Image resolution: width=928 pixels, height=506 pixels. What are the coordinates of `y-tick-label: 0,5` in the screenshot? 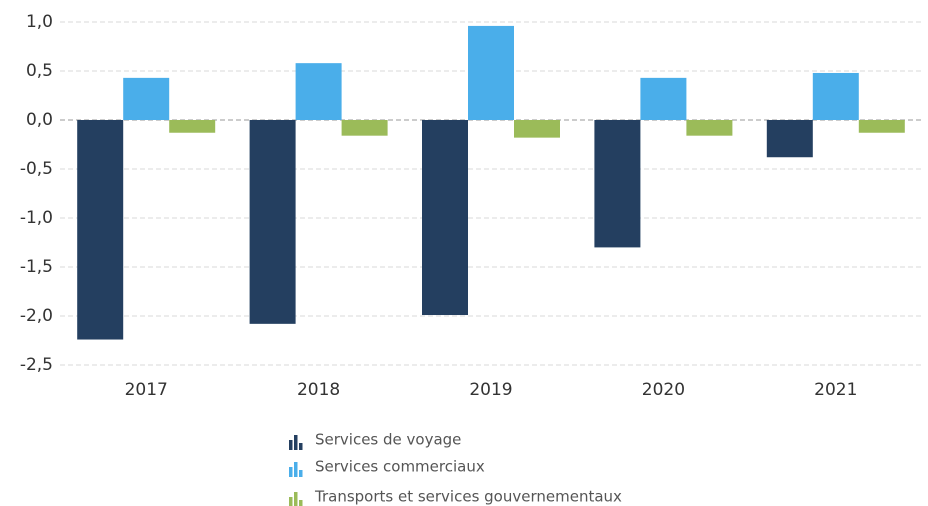 It's located at (39, 71).